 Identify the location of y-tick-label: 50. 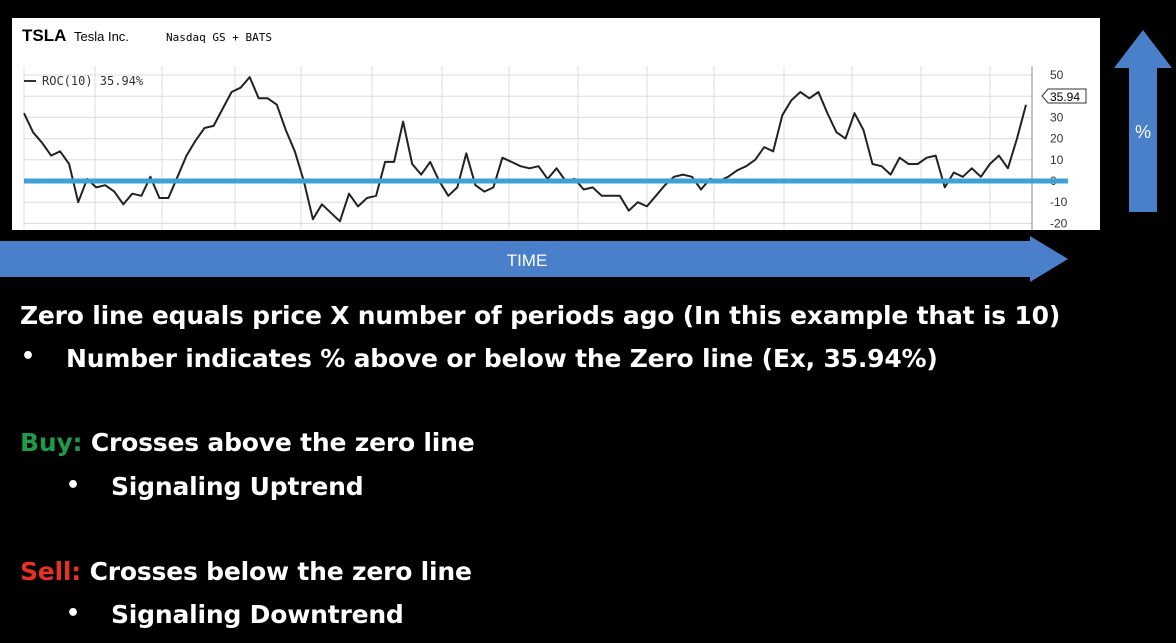
(1057, 75).